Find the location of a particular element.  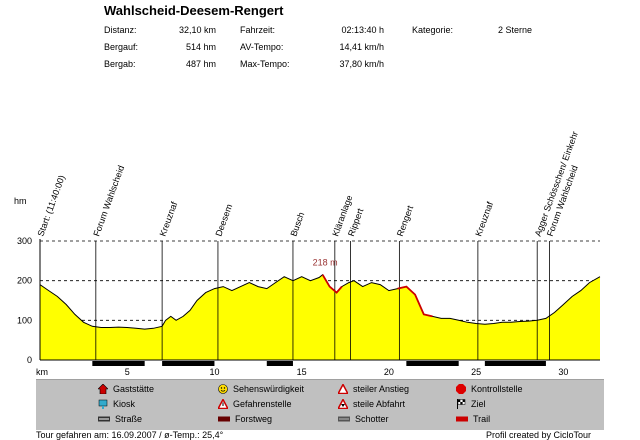

time-value: 02:13:40 h is located at coordinates (362, 30).